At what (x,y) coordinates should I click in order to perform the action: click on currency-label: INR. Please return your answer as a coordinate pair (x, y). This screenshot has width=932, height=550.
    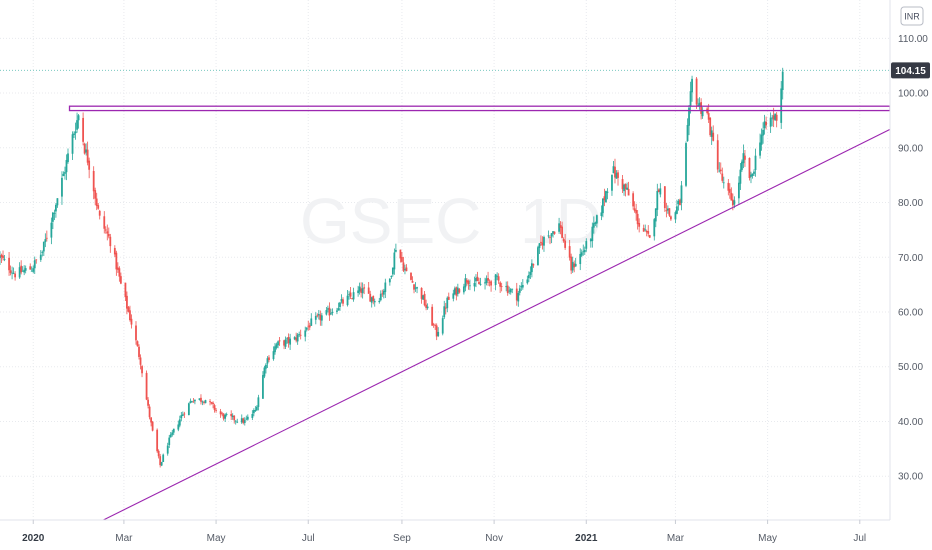
    Looking at the image, I should click on (912, 17).